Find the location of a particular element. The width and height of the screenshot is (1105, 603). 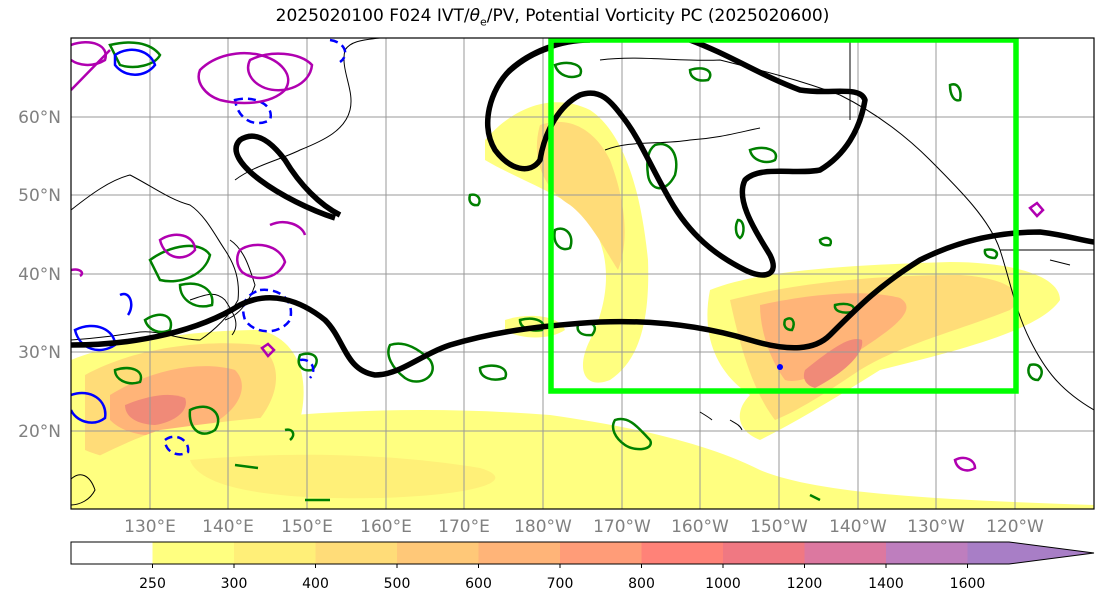

ivt-tropical-band-inner is located at coordinates (343, 476).